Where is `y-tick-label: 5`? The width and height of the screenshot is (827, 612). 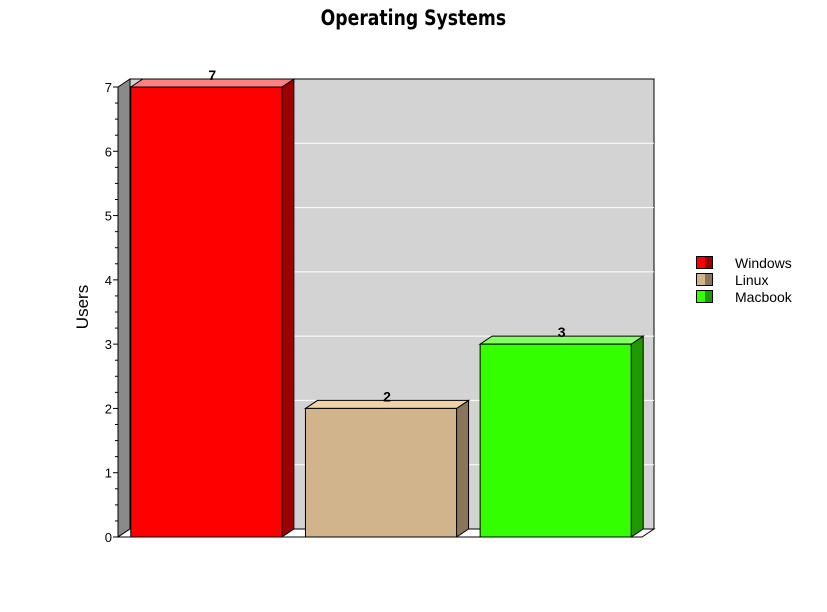
y-tick-label: 5 is located at coordinates (108, 216).